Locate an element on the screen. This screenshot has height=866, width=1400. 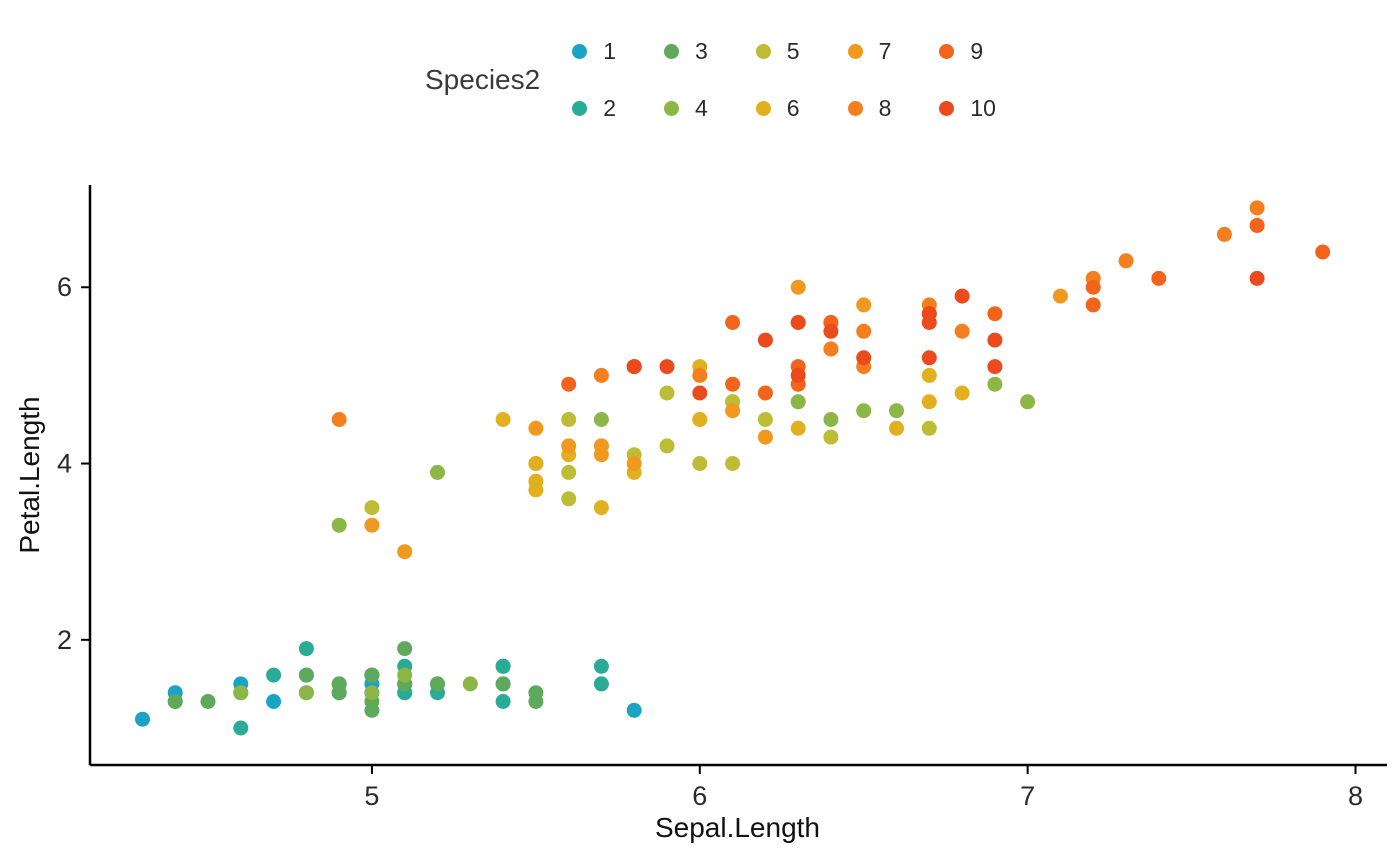
legend-items: 1 2 3 4 5 6 7 8 9 10 is located at coordinates (784, 80).